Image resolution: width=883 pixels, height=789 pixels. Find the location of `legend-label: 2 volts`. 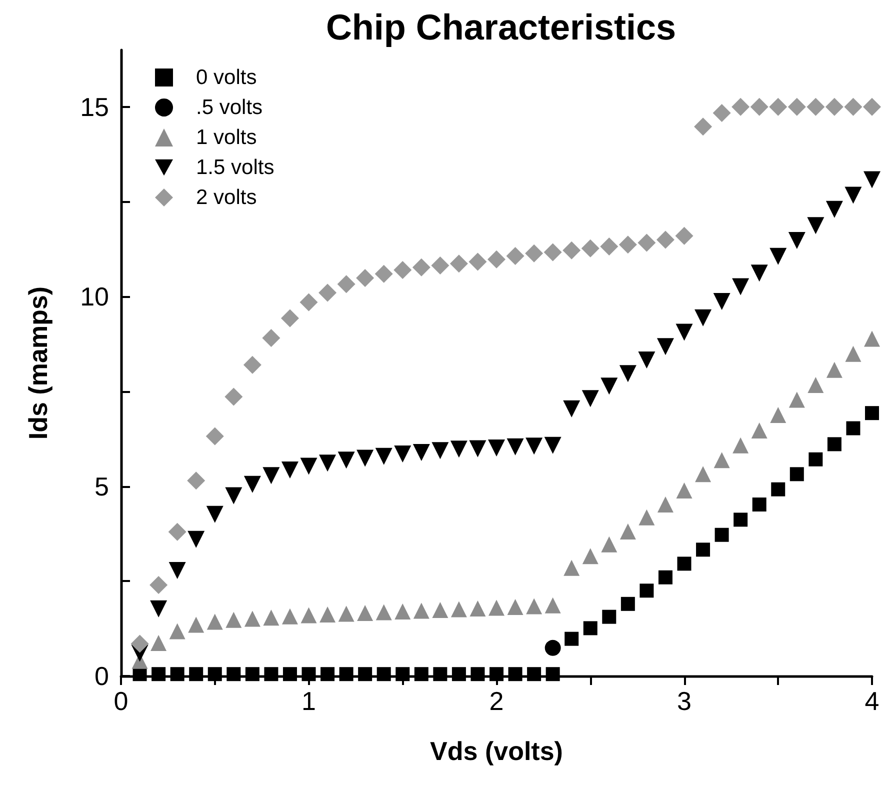

legend-label: 2 volts is located at coordinates (226, 197).